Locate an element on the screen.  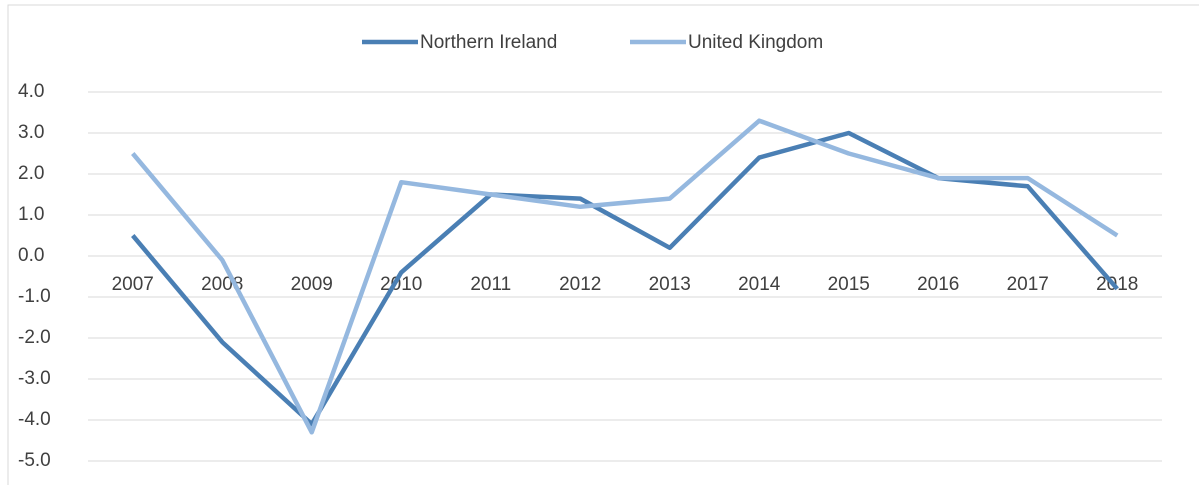
x-tick-label: 2013 is located at coordinates (670, 284).